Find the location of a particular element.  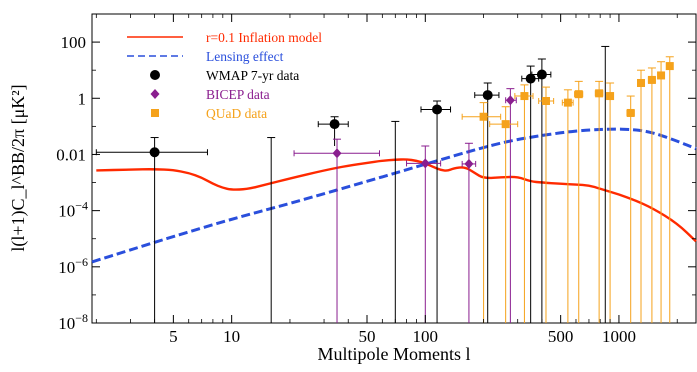

legend-label-wmap-7-yr-data: WMAP 7-yr data is located at coordinates (252, 75).